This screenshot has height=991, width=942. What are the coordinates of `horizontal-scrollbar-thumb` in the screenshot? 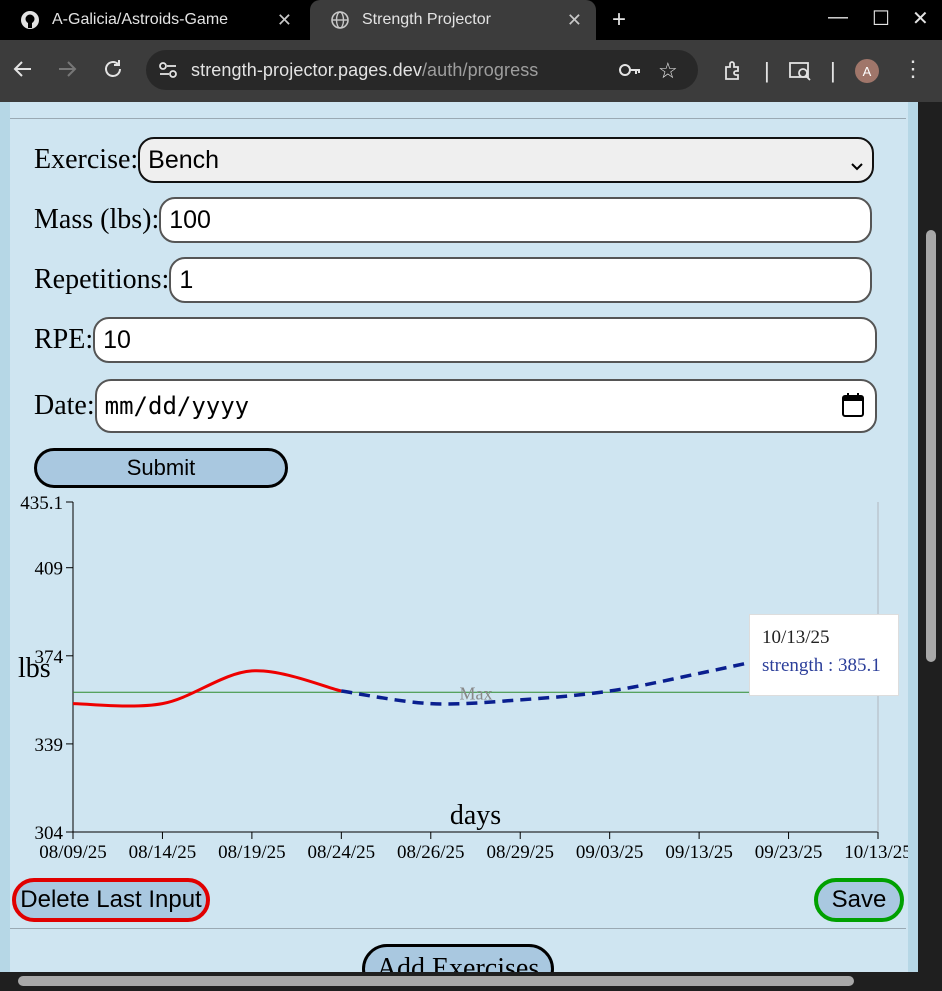 It's located at (436, 981).